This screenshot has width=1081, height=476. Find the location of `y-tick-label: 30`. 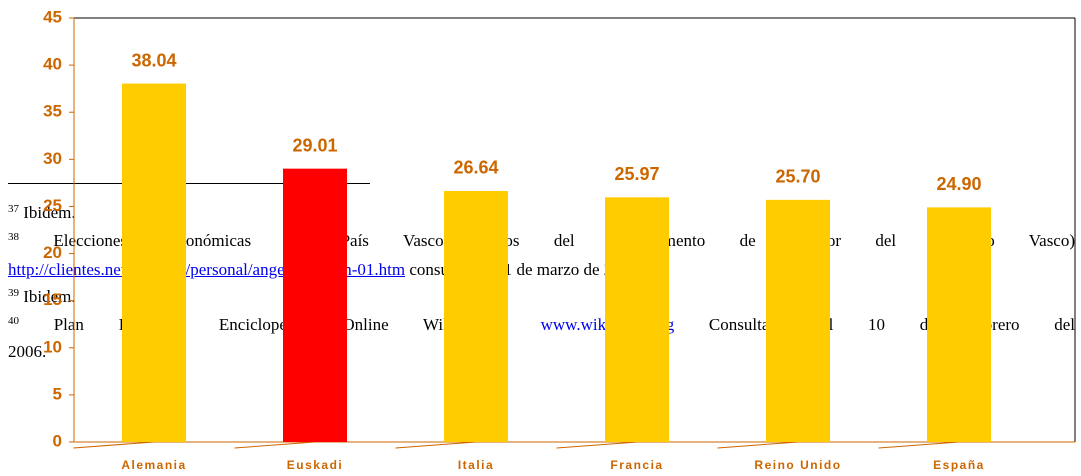

y-tick-label: 30 is located at coordinates (52, 158).